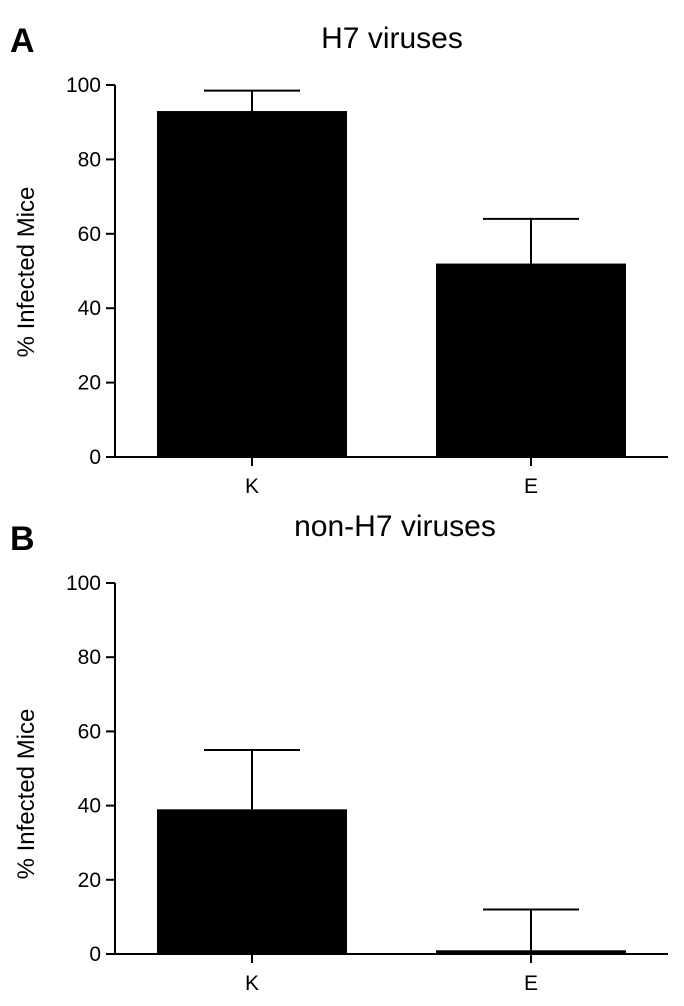 This screenshot has width=684, height=1006. Describe the element at coordinates (531, 486) in the screenshot. I see `x-tick-label-a-E: E` at that location.